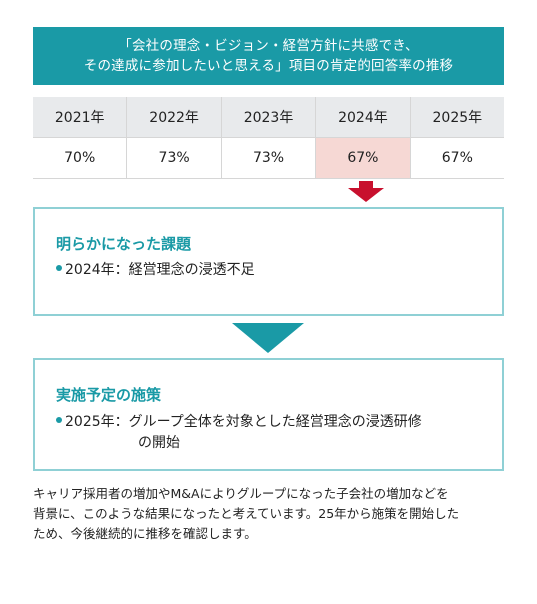 The image size is (537, 604). I want to click on teal-down-arrow-icon, so click(268, 338).